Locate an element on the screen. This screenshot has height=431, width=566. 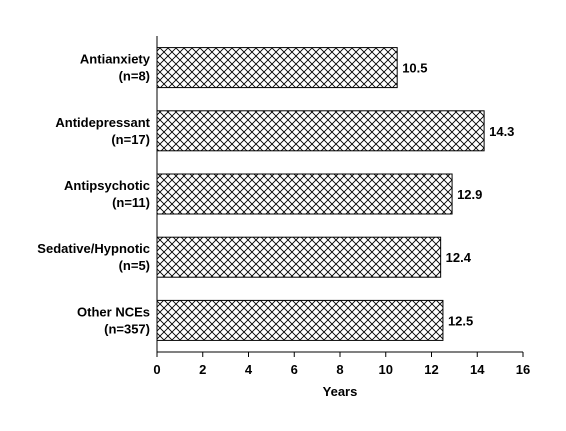
value-label-4: 12.5 is located at coordinates (460, 320).